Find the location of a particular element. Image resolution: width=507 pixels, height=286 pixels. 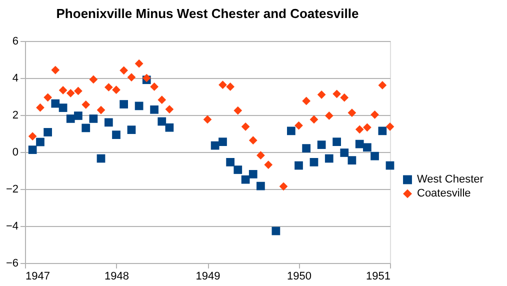

legend-label: Coatesville is located at coordinates (444, 194).